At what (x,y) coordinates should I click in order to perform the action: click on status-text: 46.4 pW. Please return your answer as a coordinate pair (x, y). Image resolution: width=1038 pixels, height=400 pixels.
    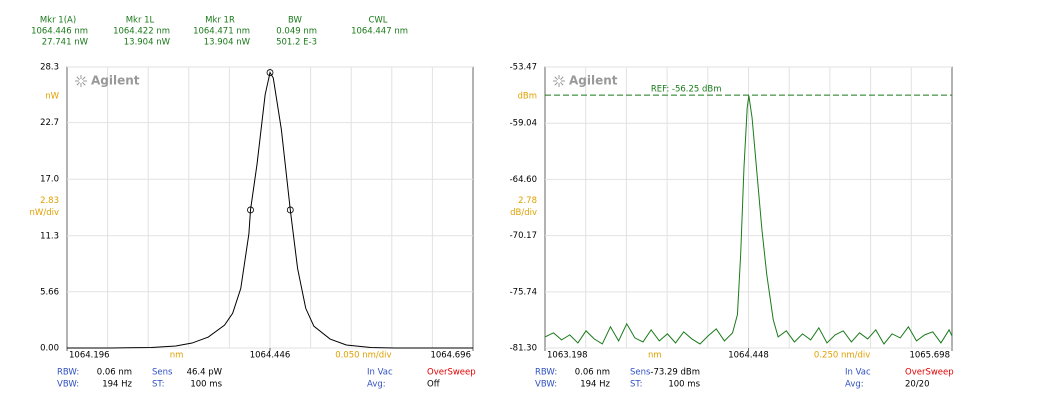
    Looking at the image, I should click on (205, 373).